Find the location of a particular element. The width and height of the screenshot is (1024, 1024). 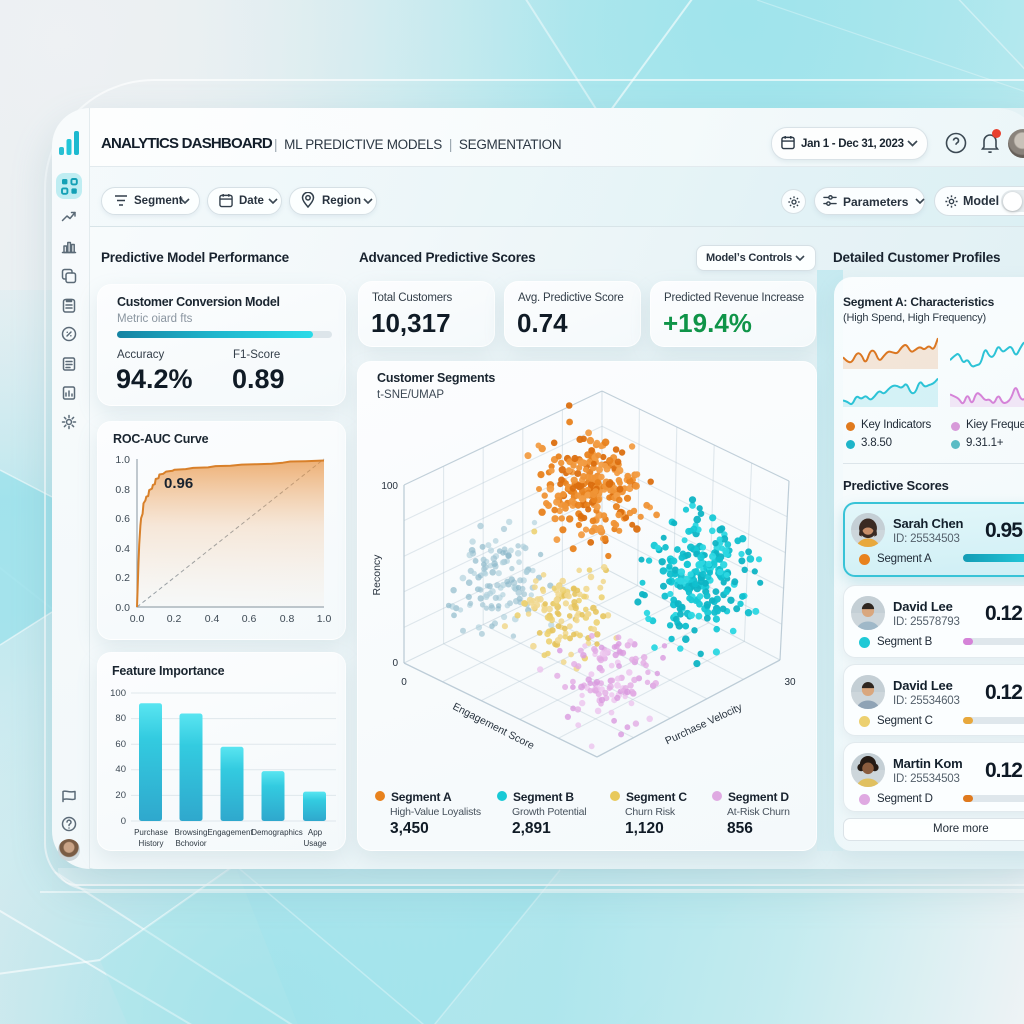

svg-text: 100 is located at coordinates (389, 486).